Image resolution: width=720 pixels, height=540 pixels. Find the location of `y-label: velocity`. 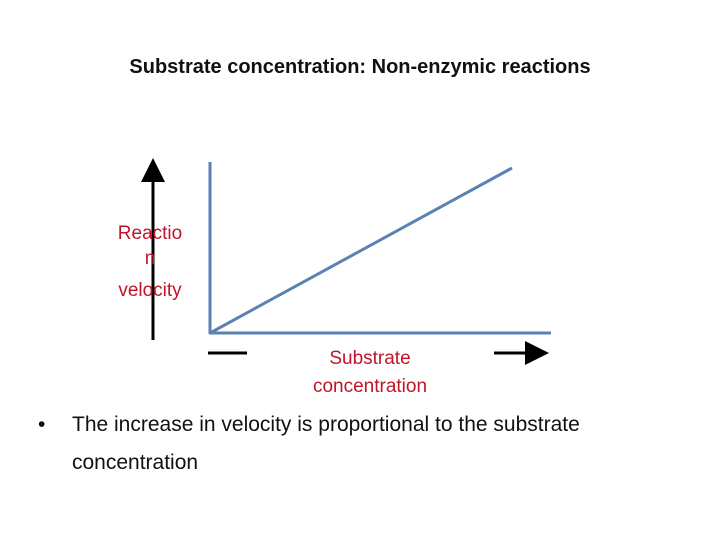

y-label: velocity is located at coordinates (150, 290).